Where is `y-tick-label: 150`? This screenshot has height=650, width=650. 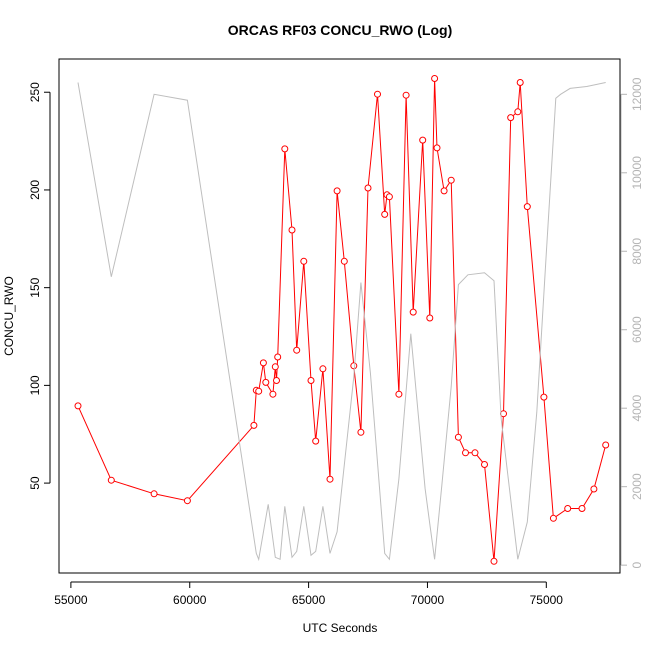 y-tick-label: 150 is located at coordinates (35, 287).